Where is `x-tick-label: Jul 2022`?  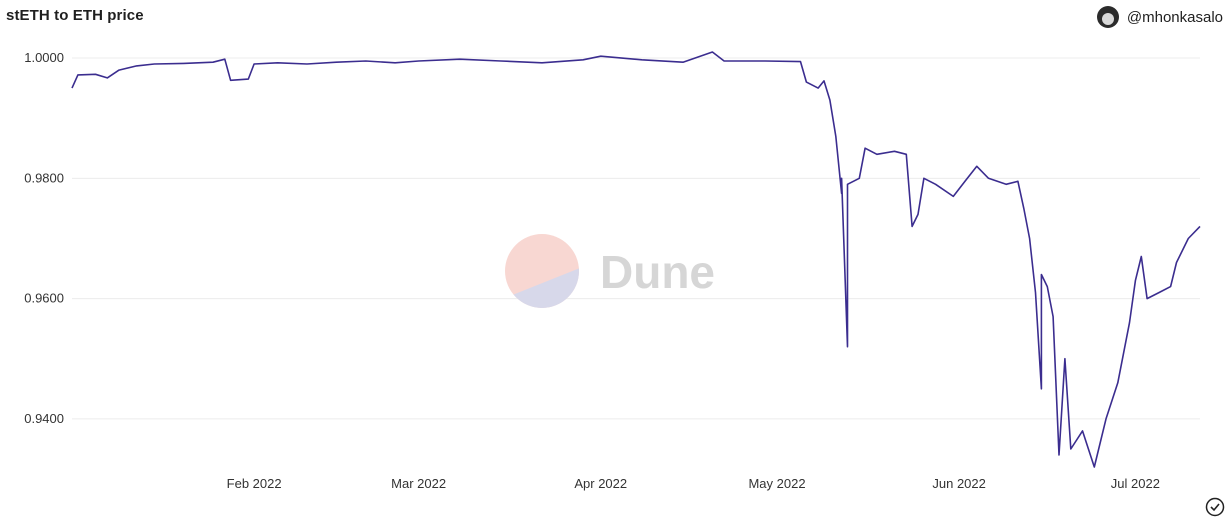 x-tick-label: Jul 2022 is located at coordinates (1135, 483).